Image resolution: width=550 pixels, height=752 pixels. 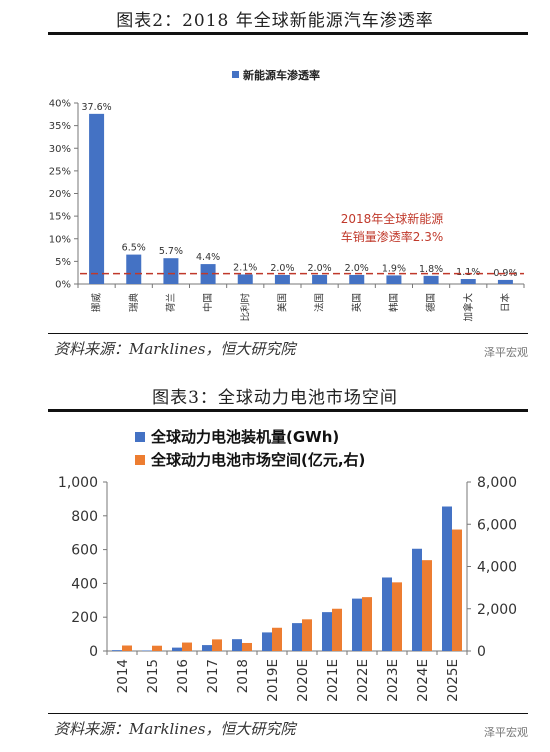 What do you see at coordinates (392, 218) in the screenshot?
I see `chart1-annotation-line1: 2018年全球新能源` at bounding box center [392, 218].